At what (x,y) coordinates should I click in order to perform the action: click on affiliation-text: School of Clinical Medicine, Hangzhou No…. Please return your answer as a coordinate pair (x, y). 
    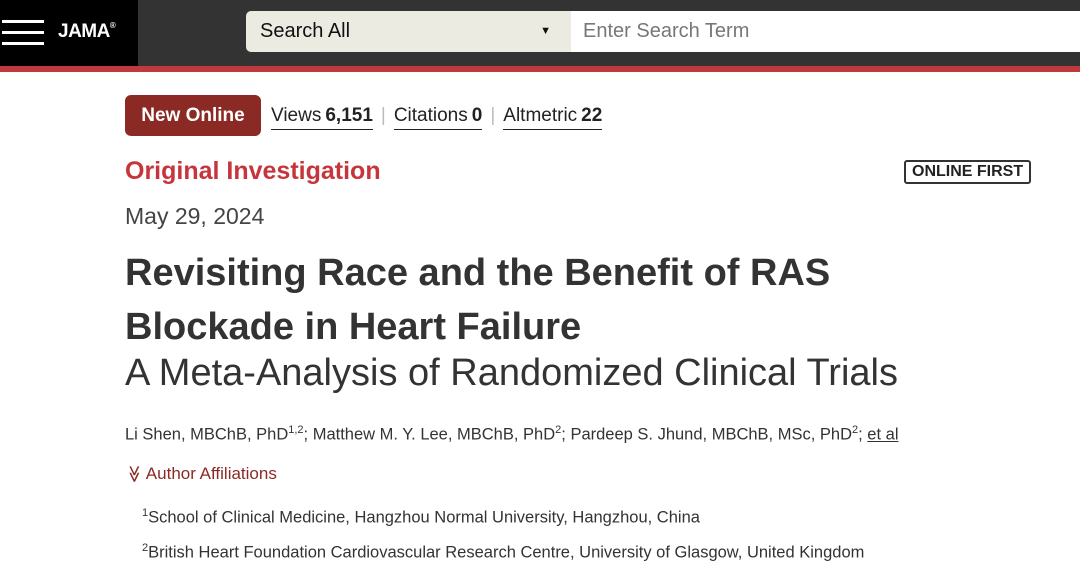
    Looking at the image, I should click on (424, 517).